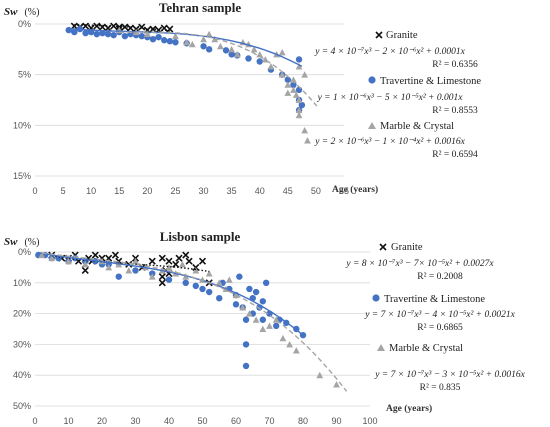 The image size is (550, 427). What do you see at coordinates (355, 189) in the screenshot?
I see `tehran-x-label: Age (years)` at bounding box center [355, 189].